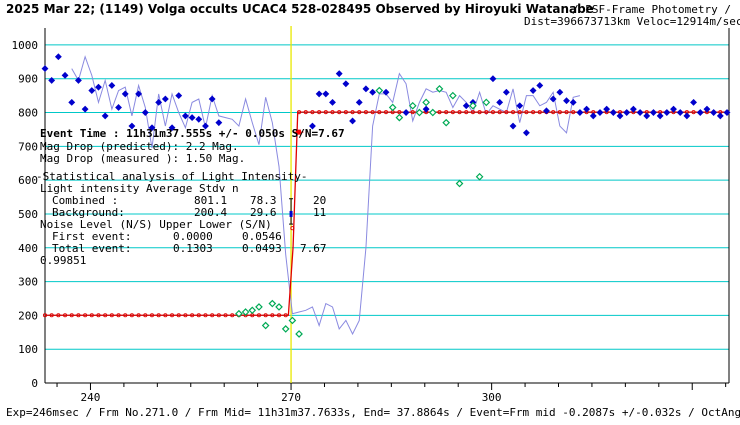 This screenshot has width=740, height=425. I want to click on noise-row-lower: 0.0546, so click(262, 236).